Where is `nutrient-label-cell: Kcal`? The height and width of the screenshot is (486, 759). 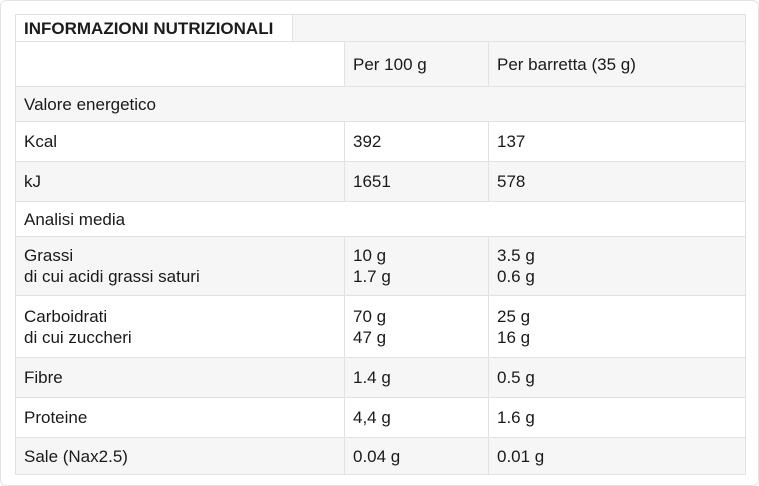 nutrient-label-cell: Kcal is located at coordinates (180, 141).